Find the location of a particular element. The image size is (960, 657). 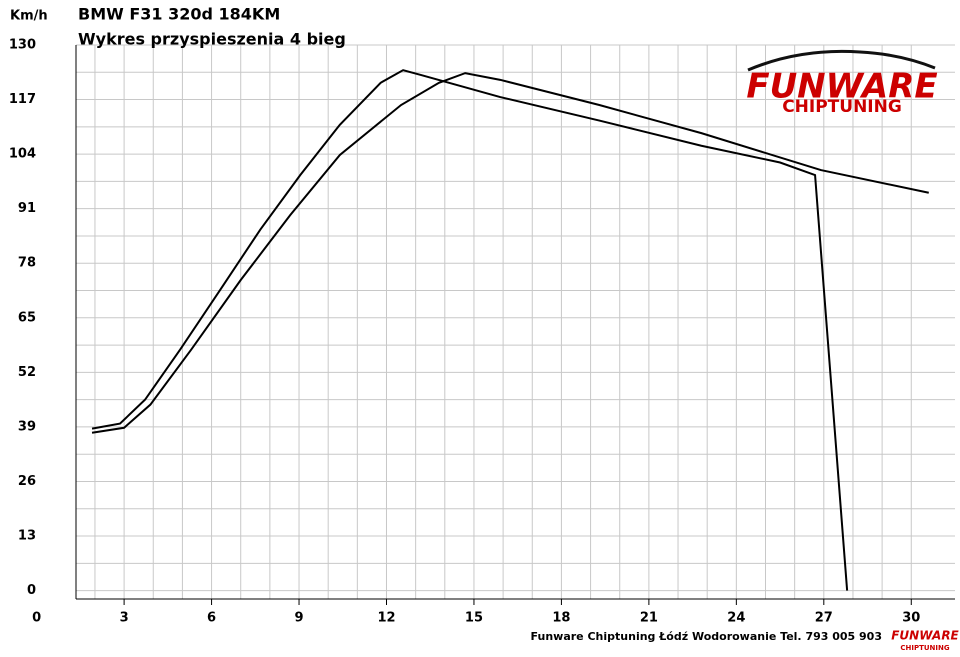

y-tick-label: 26 is located at coordinates (27, 481).